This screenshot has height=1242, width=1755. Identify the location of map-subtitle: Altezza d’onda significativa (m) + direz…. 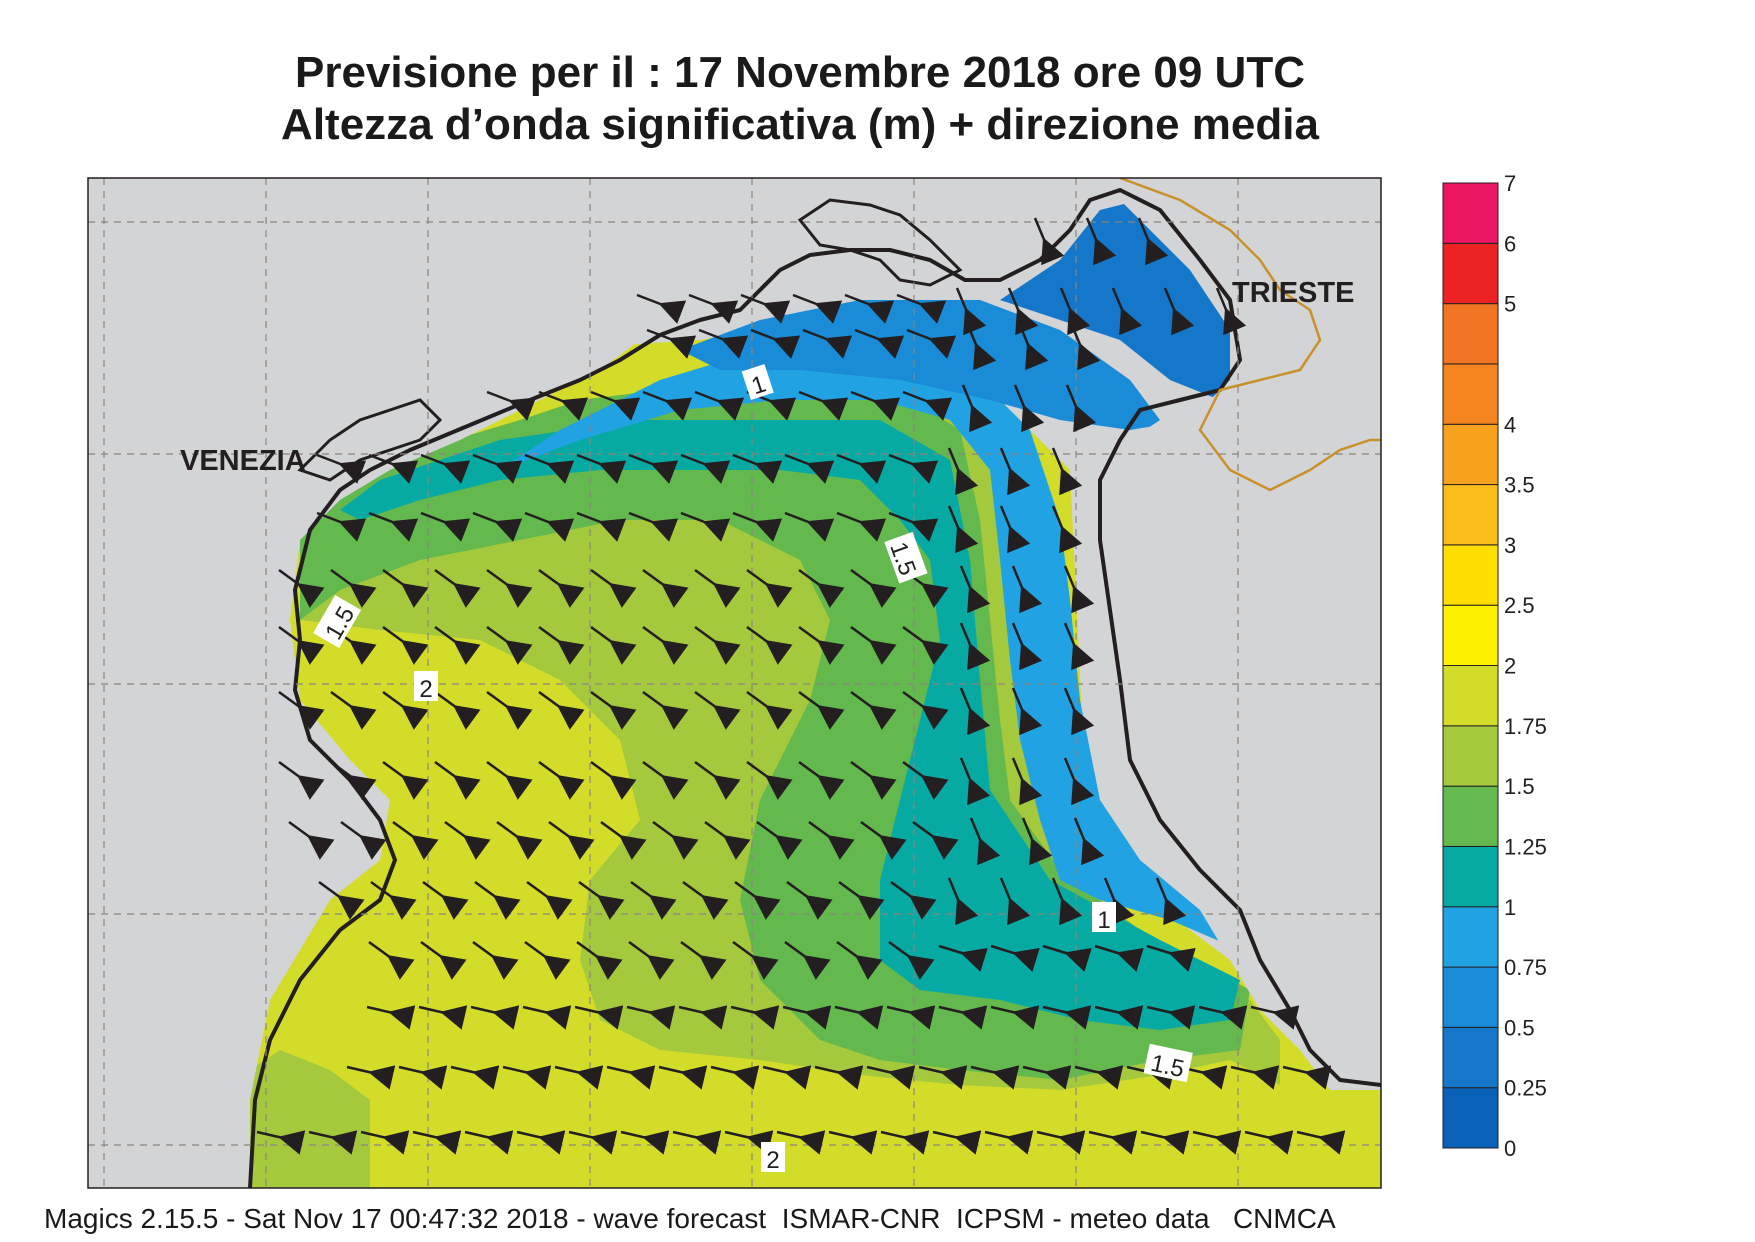
(800, 124).